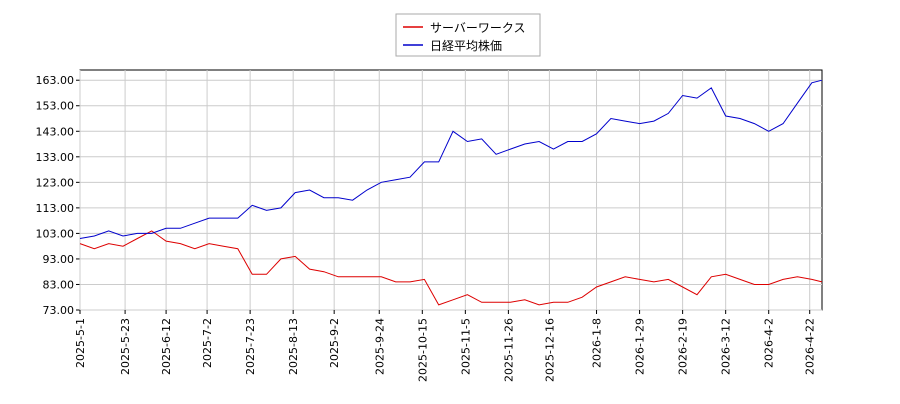  I want to click on x-tick-label: 2025-9-24, so click(379, 346).